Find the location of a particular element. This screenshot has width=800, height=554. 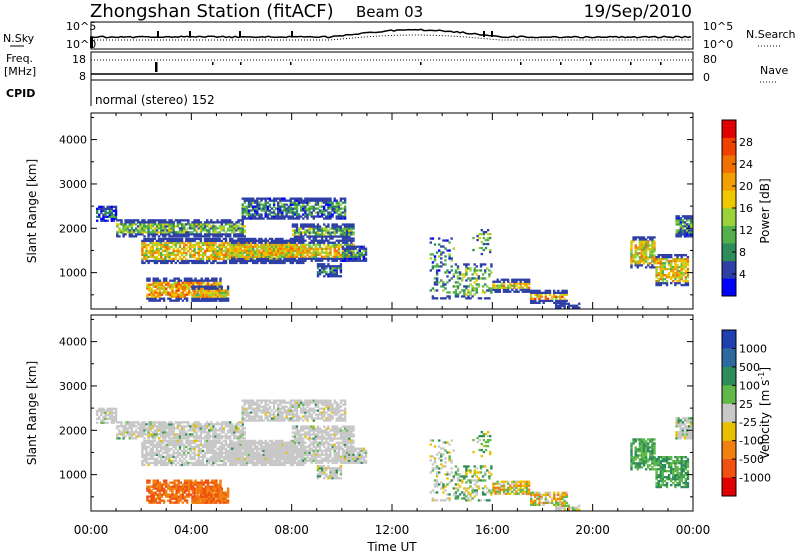

freq-label: Freq. is located at coordinates (19, 58).